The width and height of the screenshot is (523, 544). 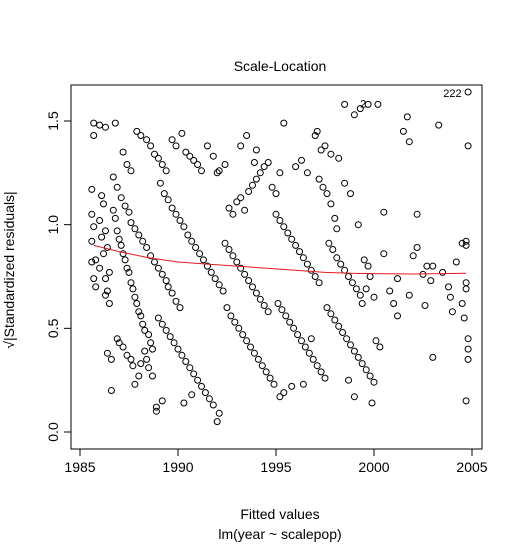 What do you see at coordinates (53, 328) in the screenshot?
I see `y-tick-label: 0.5` at bounding box center [53, 328].